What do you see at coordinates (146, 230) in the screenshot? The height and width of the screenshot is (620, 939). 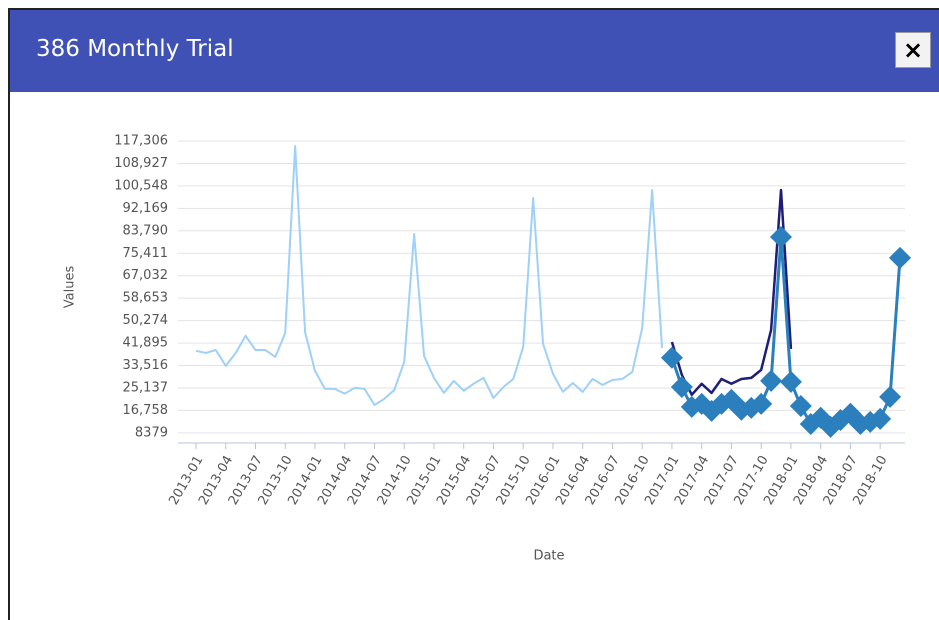 I see `y-tick-label: 83,790` at bounding box center [146, 230].